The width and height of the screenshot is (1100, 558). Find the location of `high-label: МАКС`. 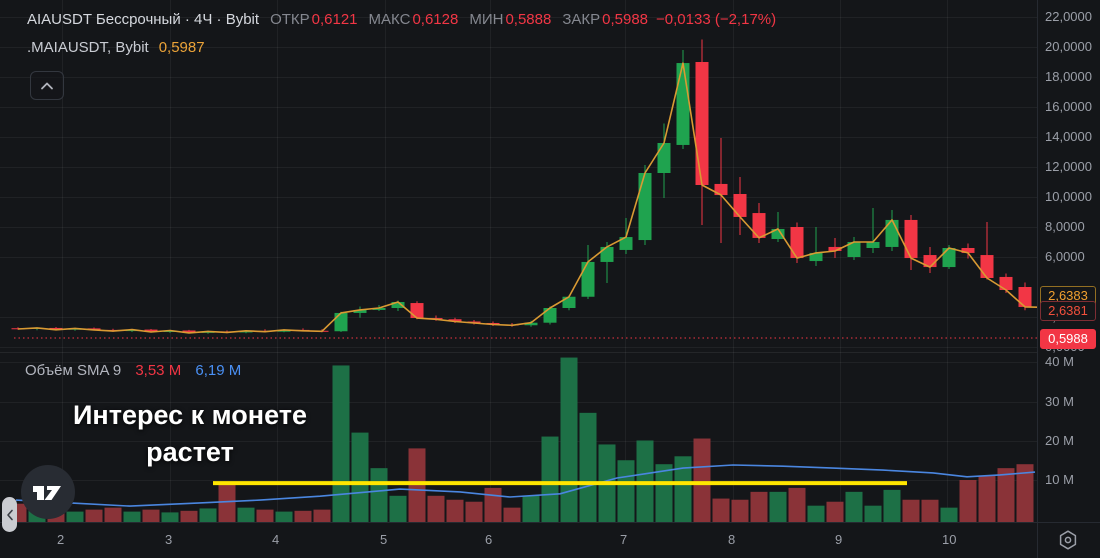

high-label: МАКС is located at coordinates (389, 19).